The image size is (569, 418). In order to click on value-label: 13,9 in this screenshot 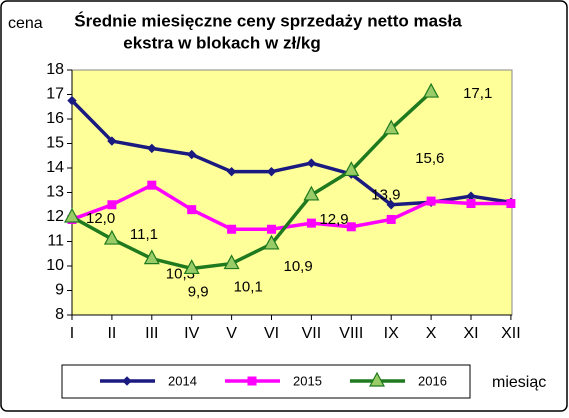, I will do `click(385, 194)`.